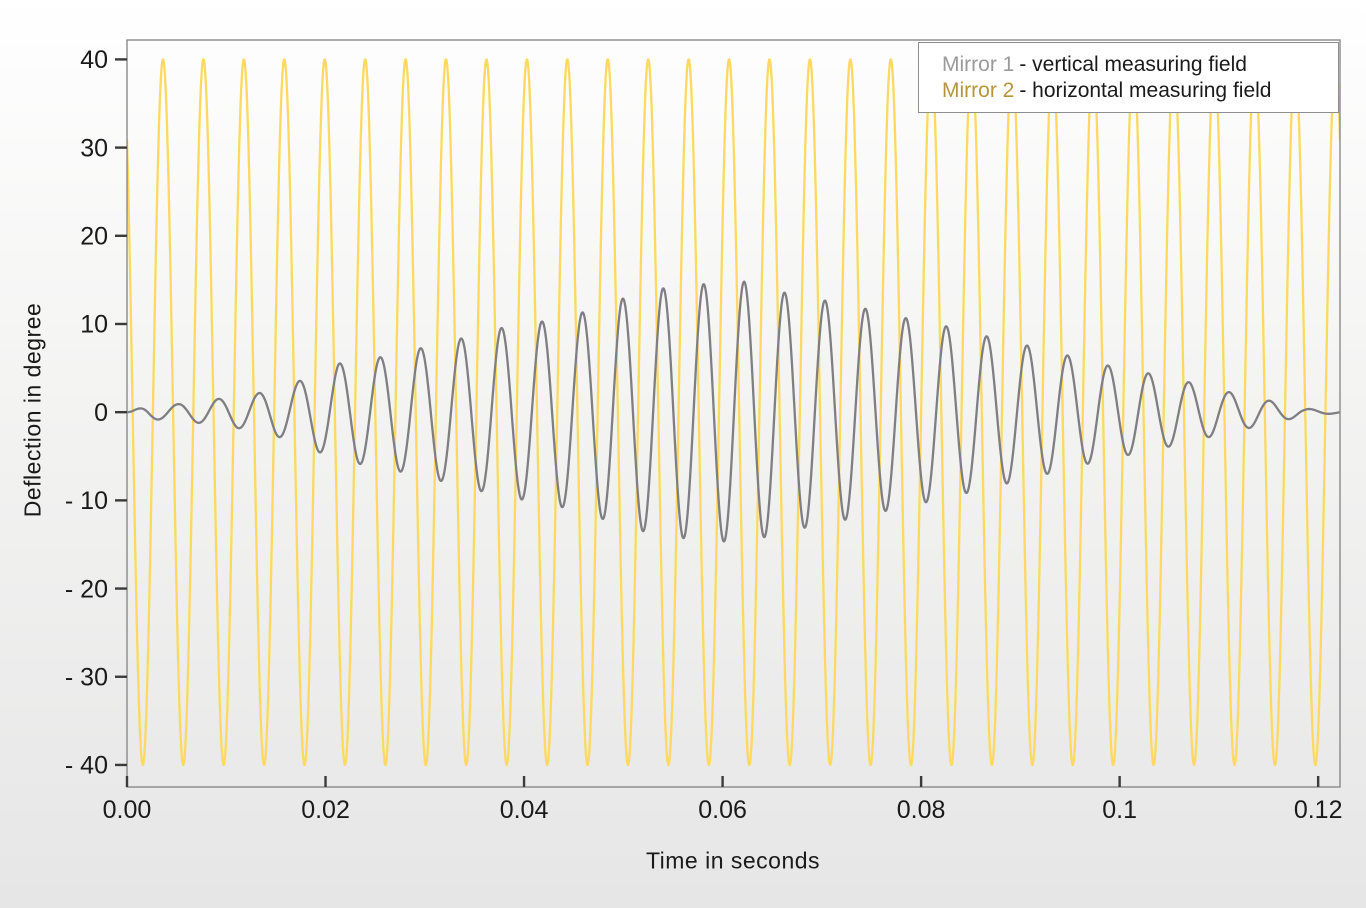  Describe the element at coordinates (1318, 810) in the screenshot. I see `x-tick-label: 0.12` at that location.